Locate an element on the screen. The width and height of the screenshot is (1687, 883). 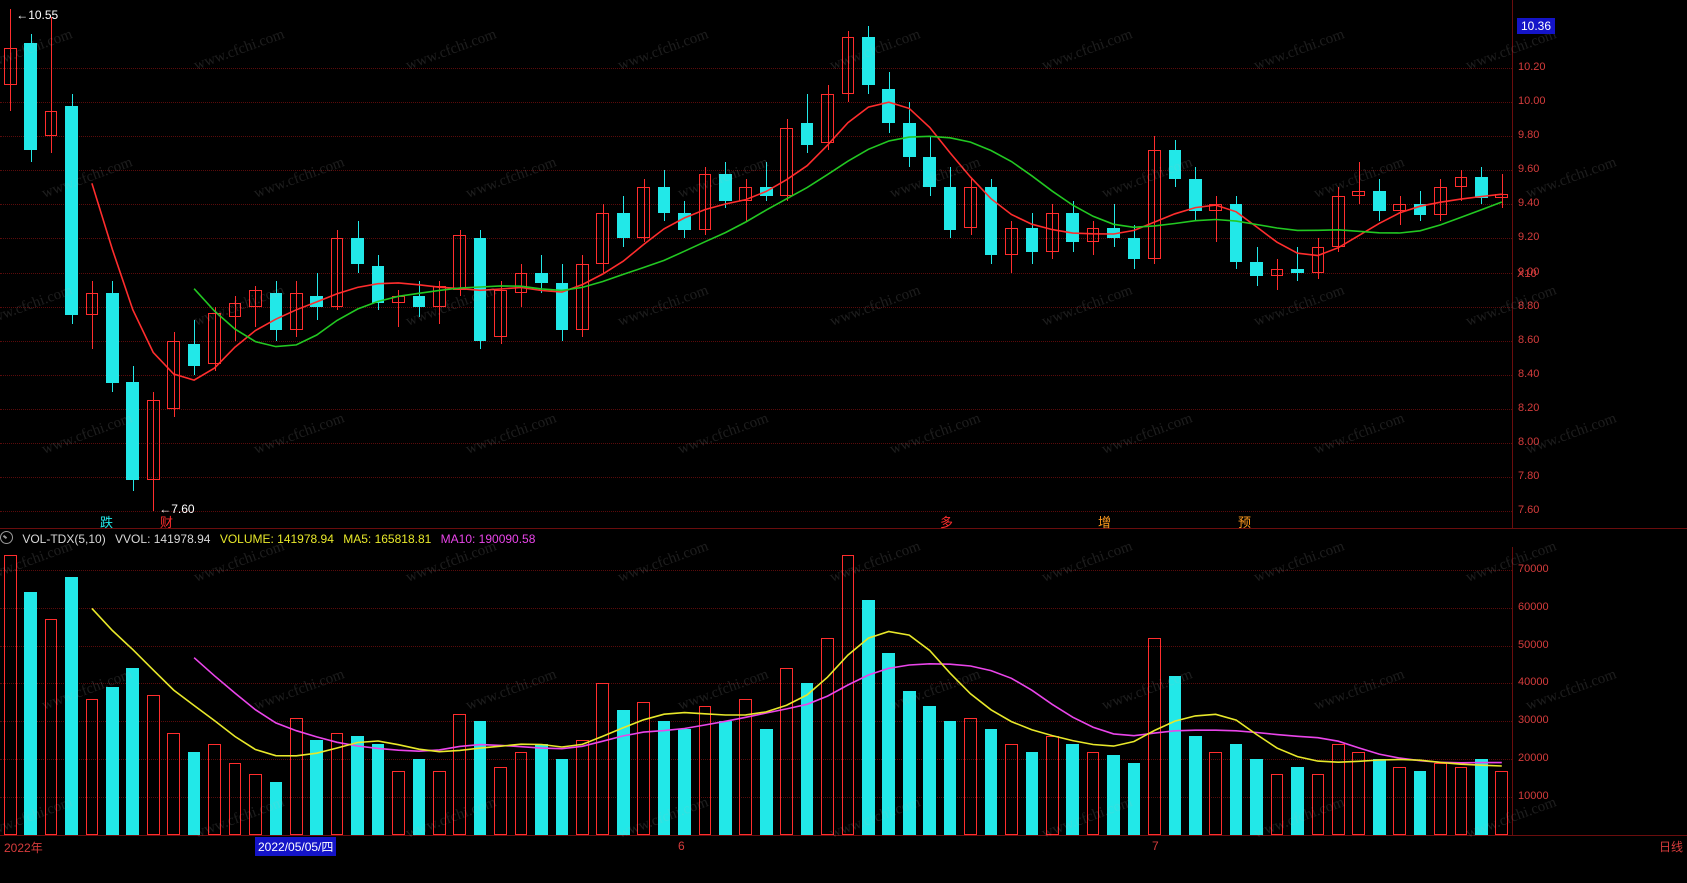
volume-axis-tick: 70000 is located at coordinates (1533, 568).